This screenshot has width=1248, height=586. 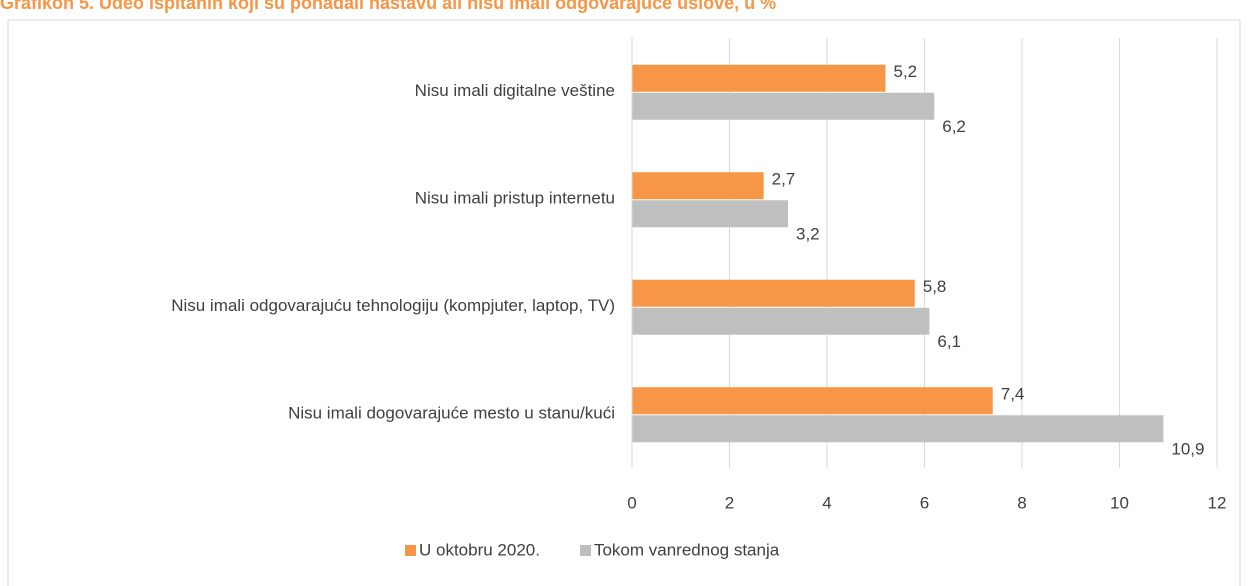 I want to click on data-label: 10,9, so click(x=1187, y=449).